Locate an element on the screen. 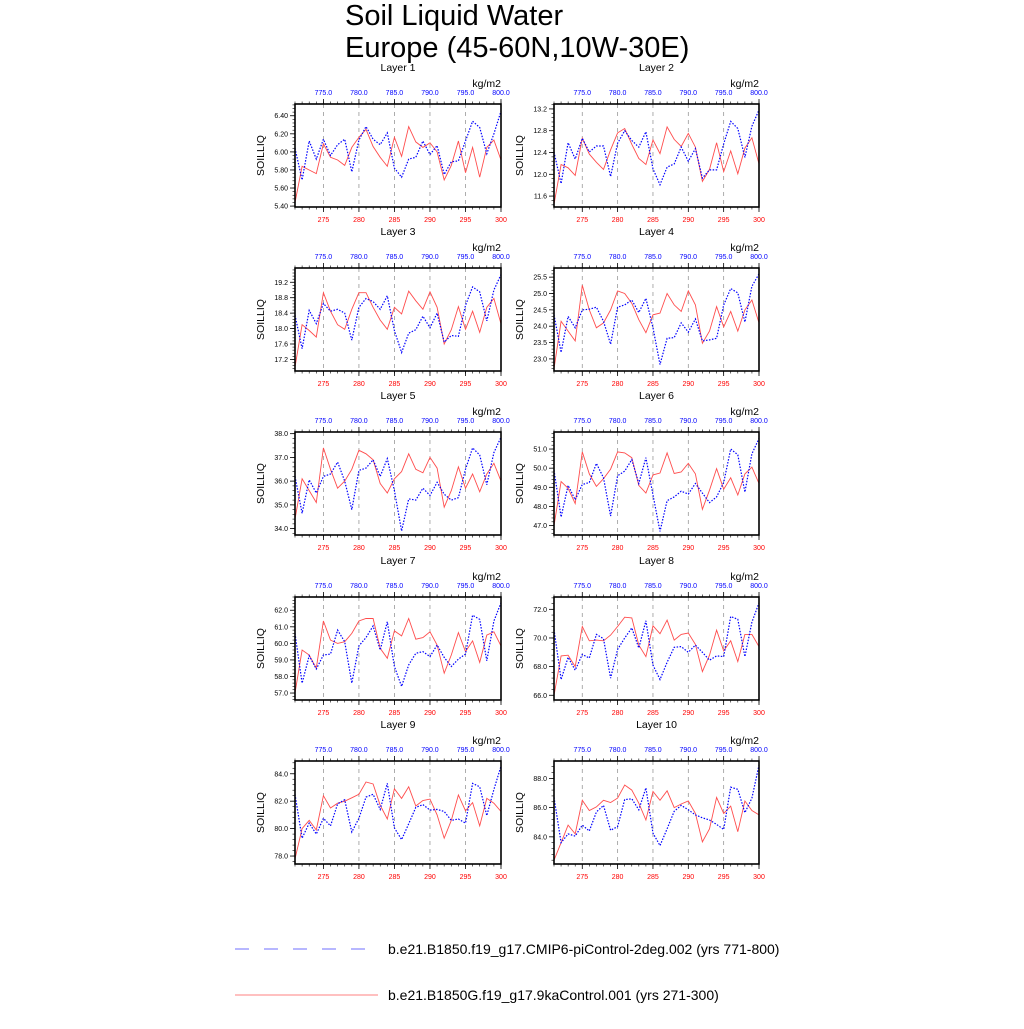 The width and height of the screenshot is (1024, 1029). y-tick-label: 6.00 is located at coordinates (281, 152).